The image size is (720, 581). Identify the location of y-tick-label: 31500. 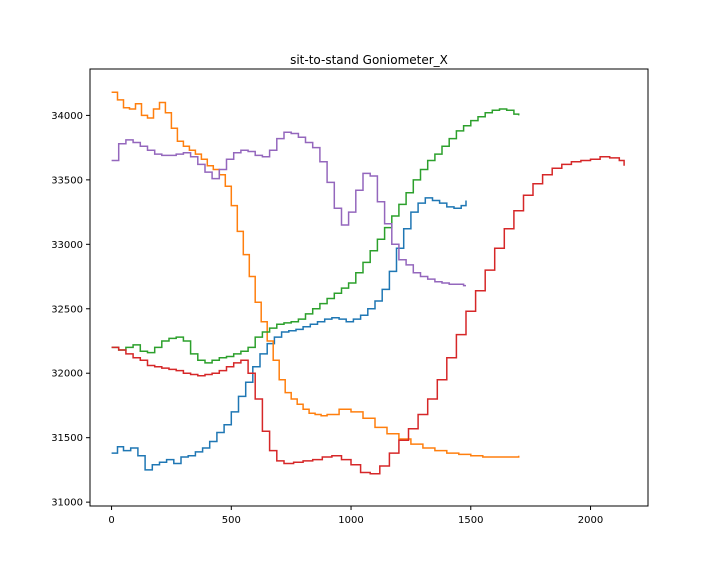
(67, 438).